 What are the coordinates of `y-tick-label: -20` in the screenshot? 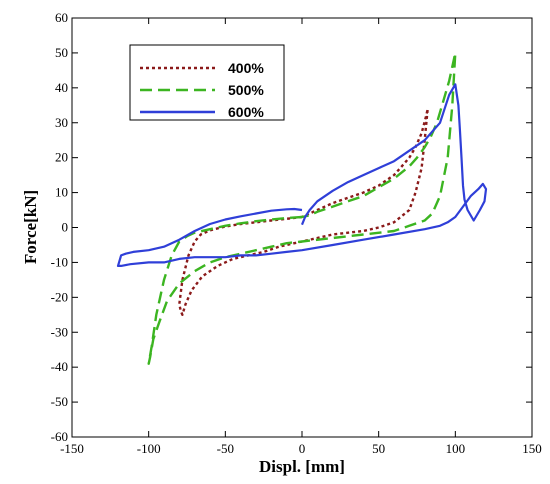 It's located at (59, 296).